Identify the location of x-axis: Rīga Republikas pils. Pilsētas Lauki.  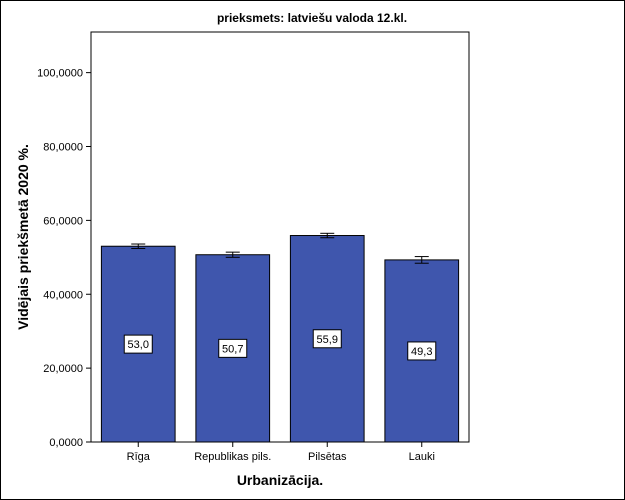
(281, 452).